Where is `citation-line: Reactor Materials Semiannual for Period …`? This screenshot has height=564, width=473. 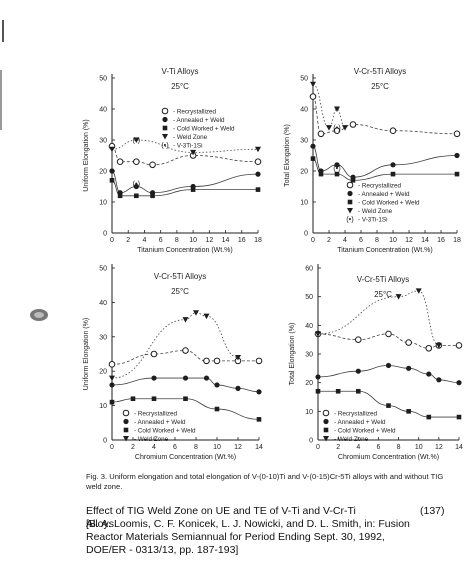 citation-line: Reactor Materials Semiannual for Period … is located at coordinates (235, 537).